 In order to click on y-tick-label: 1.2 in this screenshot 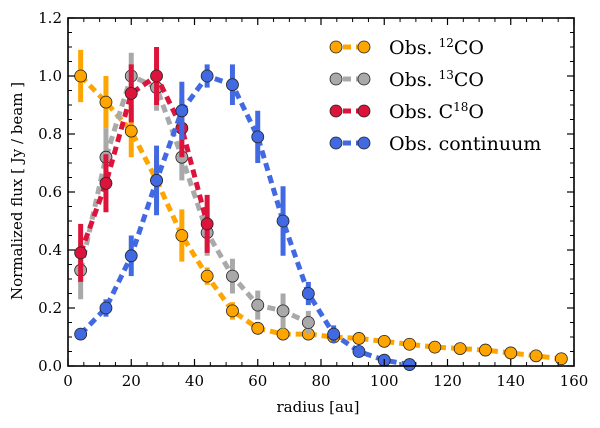, I will do `click(50, 18)`.